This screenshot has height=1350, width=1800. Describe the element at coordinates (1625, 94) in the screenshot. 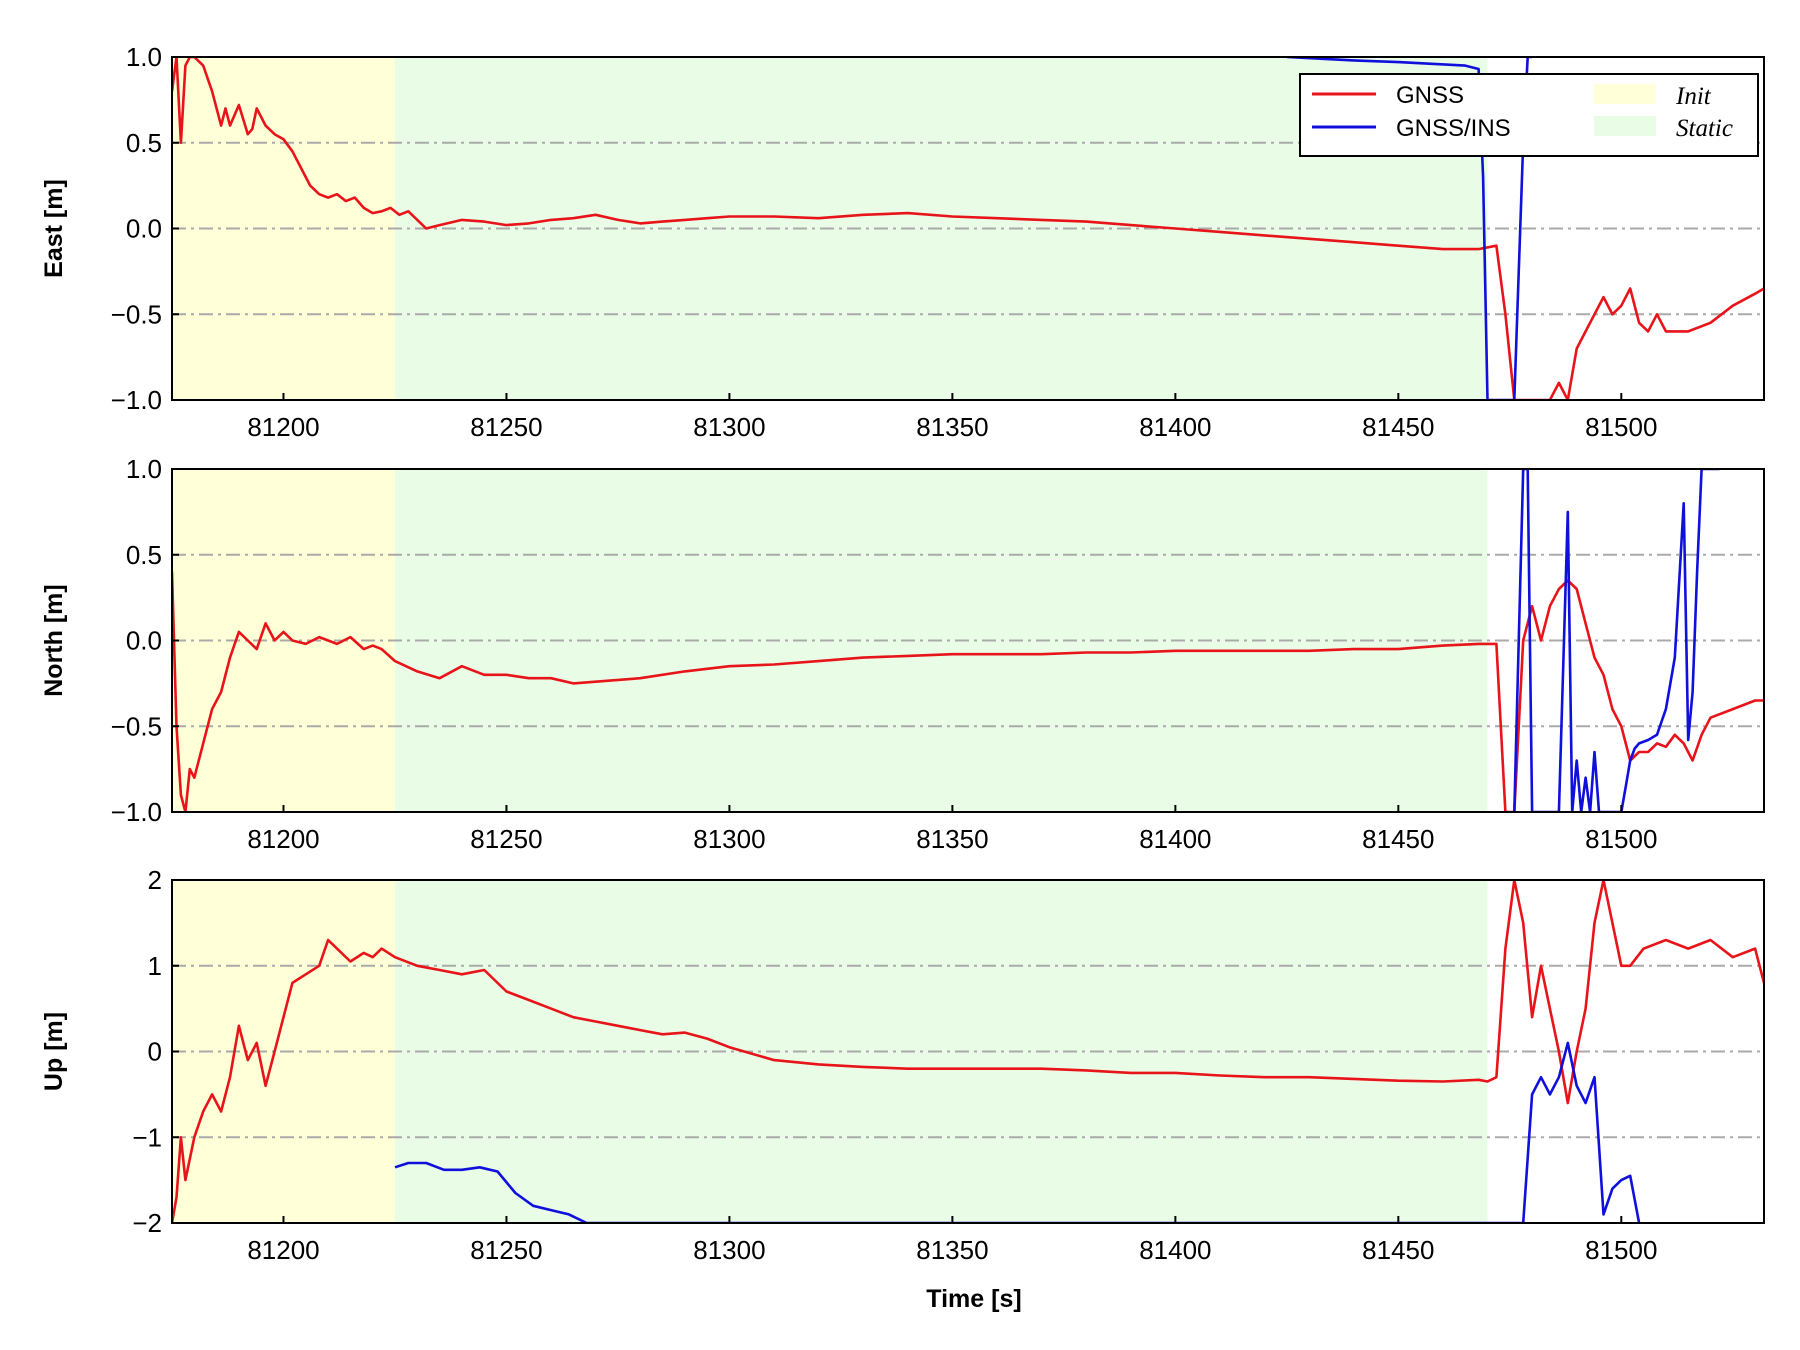

I see `legend-init-swatch` at that location.